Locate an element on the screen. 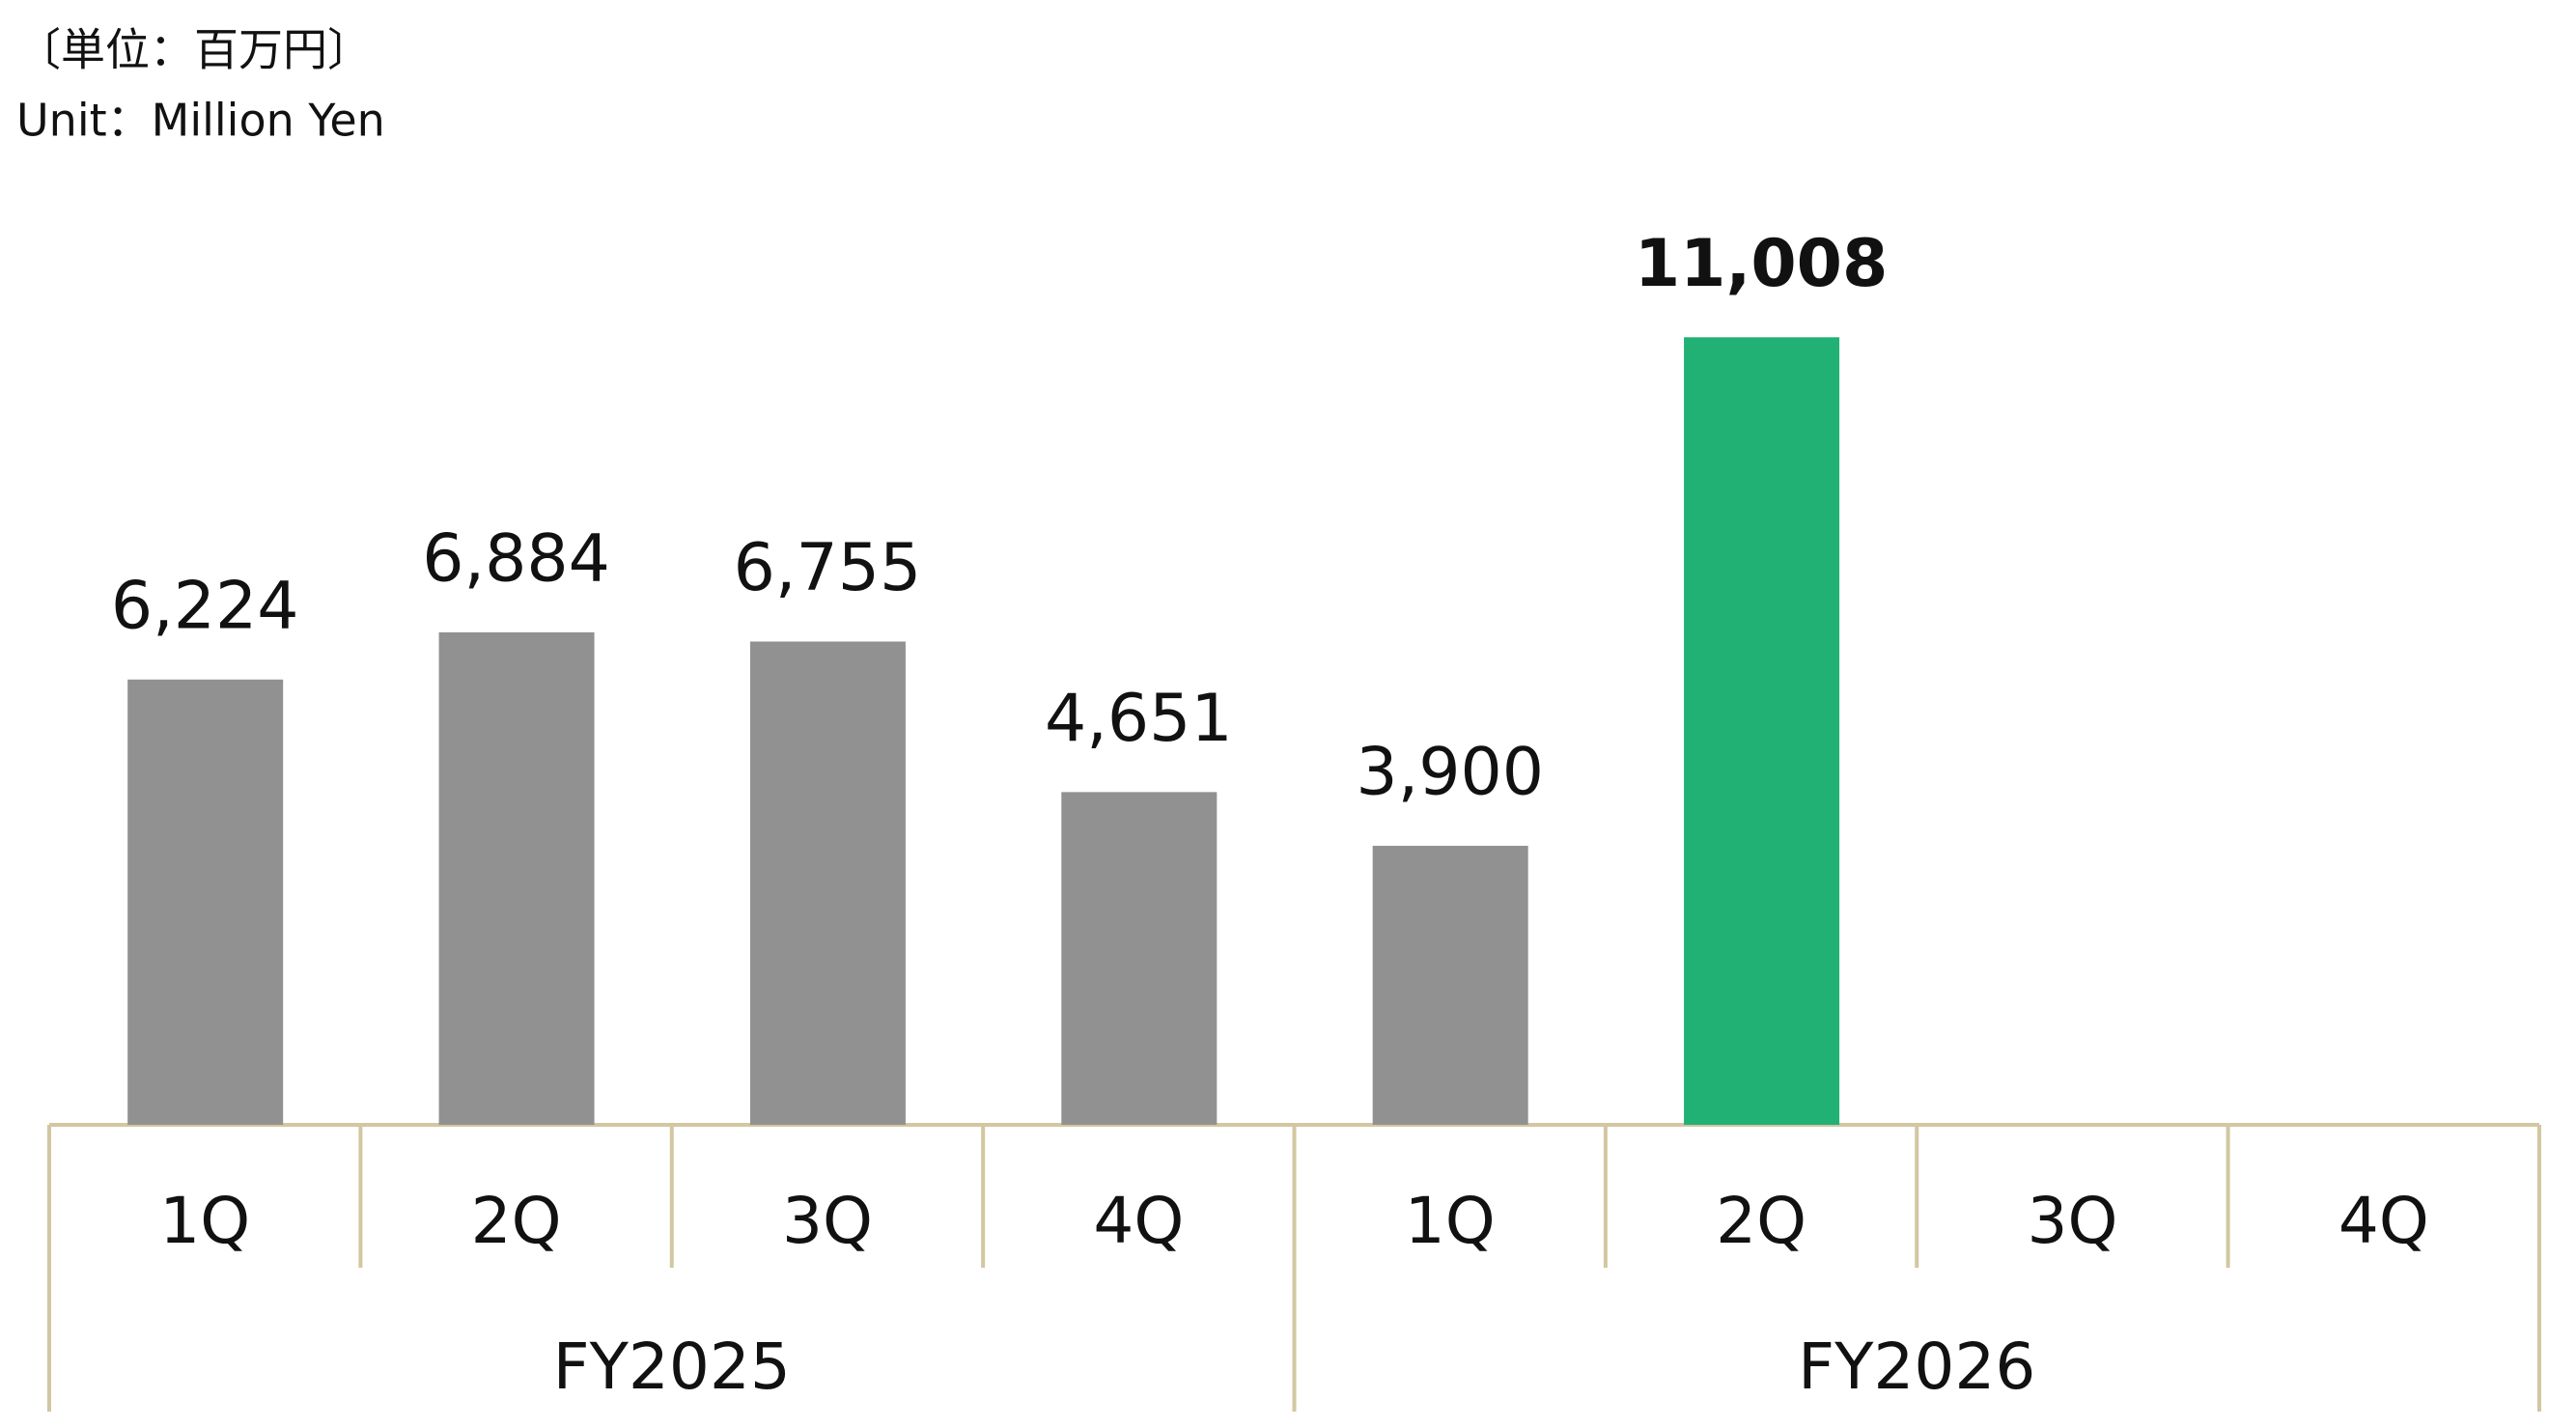  unit-label: 〔単位：百万円〕 is located at coordinates (194, 50).